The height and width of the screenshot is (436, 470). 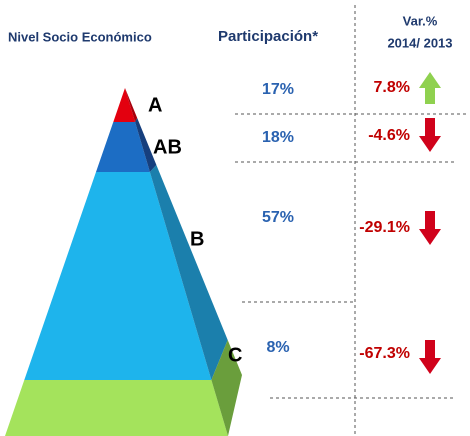 I want to click on level-label: B, so click(x=197, y=239).